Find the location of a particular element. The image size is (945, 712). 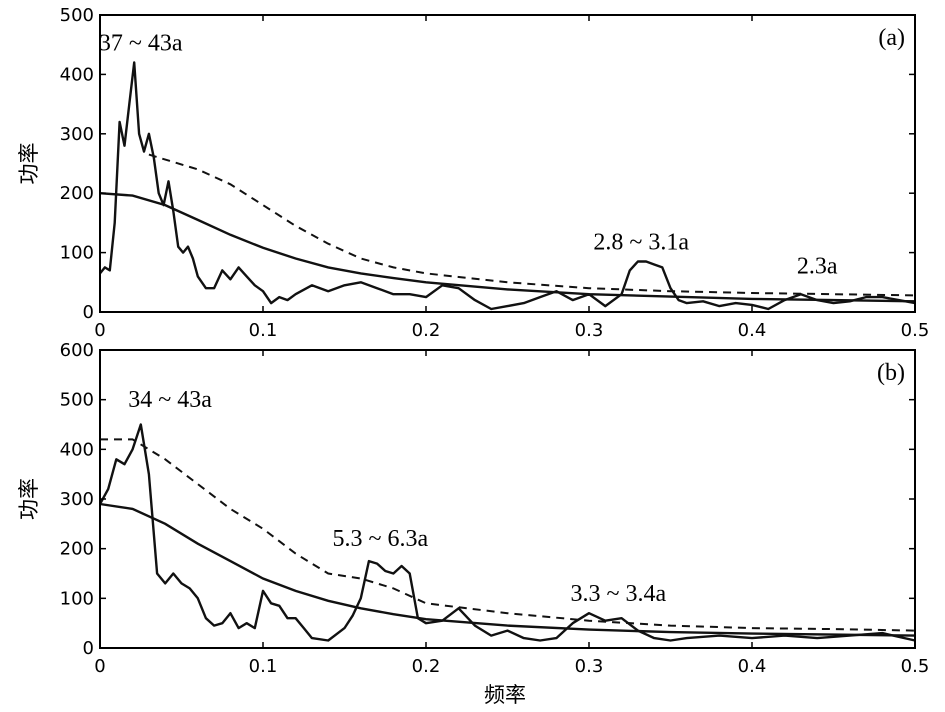

panel-b-period-annotation: 5.3 ~ 6.3a is located at coordinates (381, 539).